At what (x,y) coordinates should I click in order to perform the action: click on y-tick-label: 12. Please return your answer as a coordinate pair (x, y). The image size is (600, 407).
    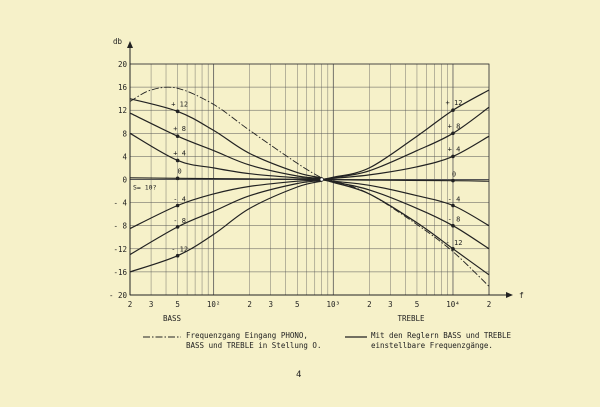
    Looking at the image, I should click on (122, 110).